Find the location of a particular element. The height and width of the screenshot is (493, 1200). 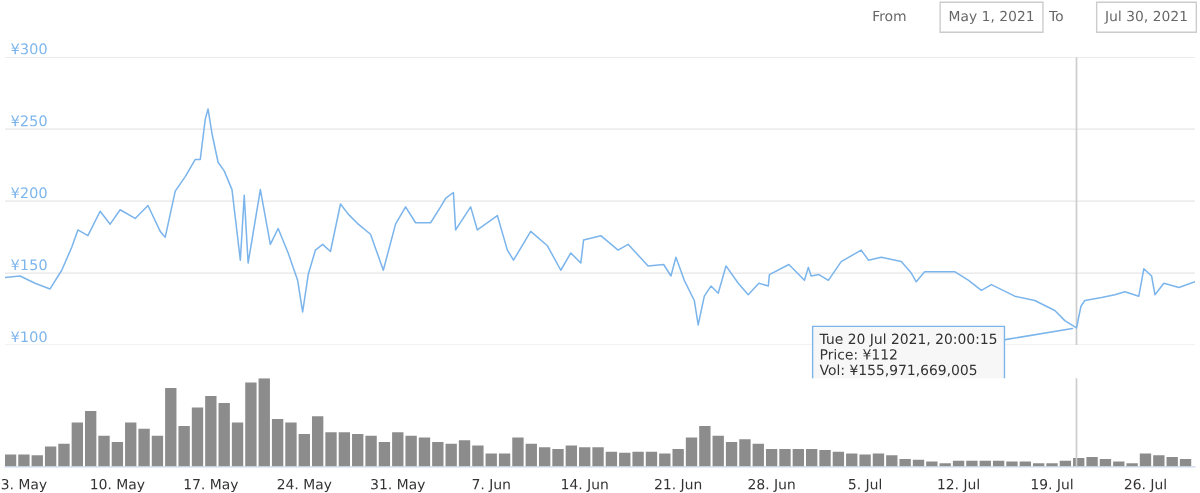

y-tick-label: ¥200 is located at coordinates (29, 193).